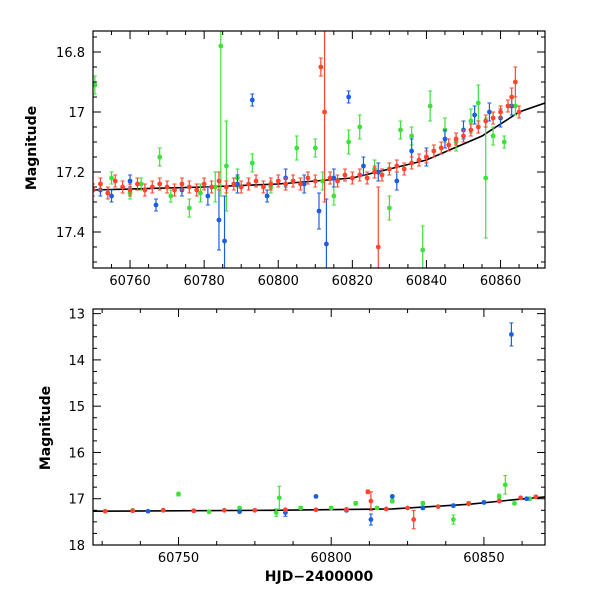 This screenshot has width=600, height=600. I want to click on top-ylabel: Magnitude, so click(32, 148).